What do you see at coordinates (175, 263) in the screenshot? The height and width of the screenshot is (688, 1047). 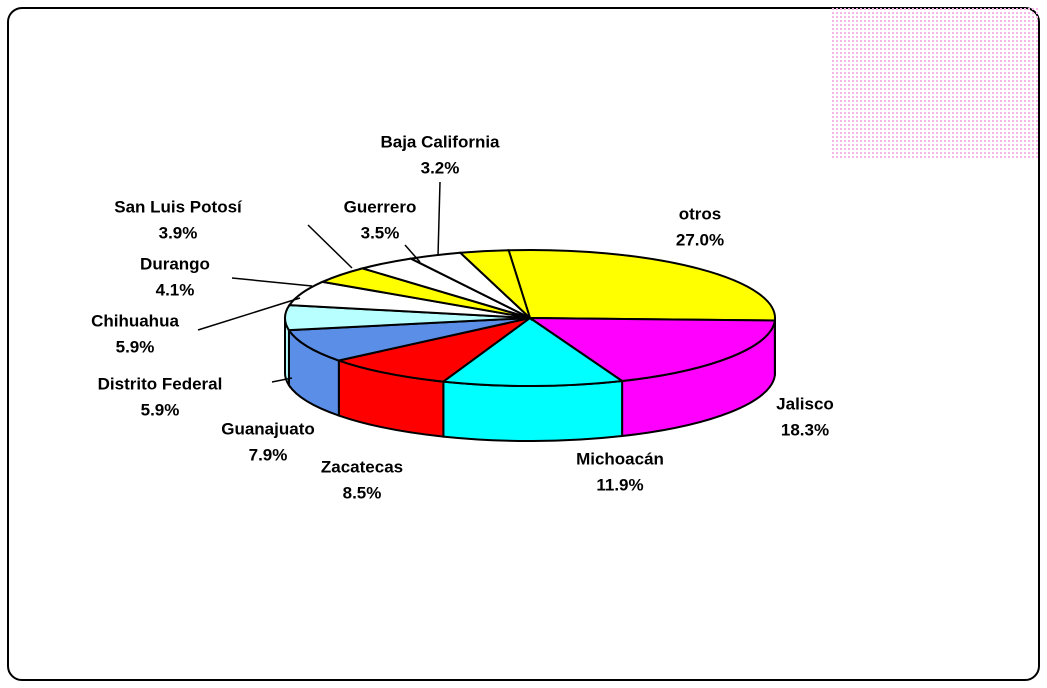 I see `slice-label: Durango` at bounding box center [175, 263].